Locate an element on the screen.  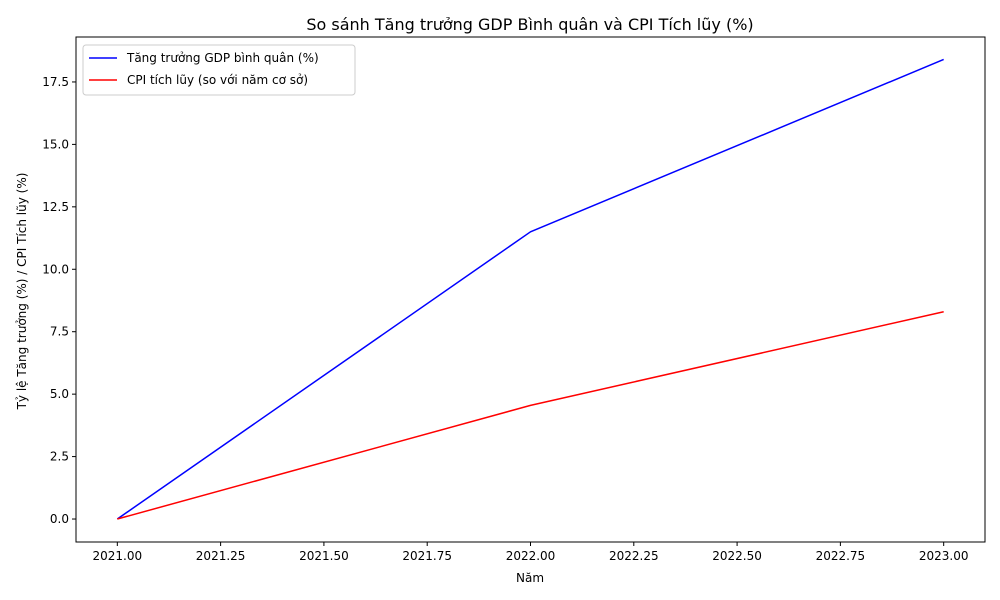
x-tick-label: 2021.75 is located at coordinates (427, 556).